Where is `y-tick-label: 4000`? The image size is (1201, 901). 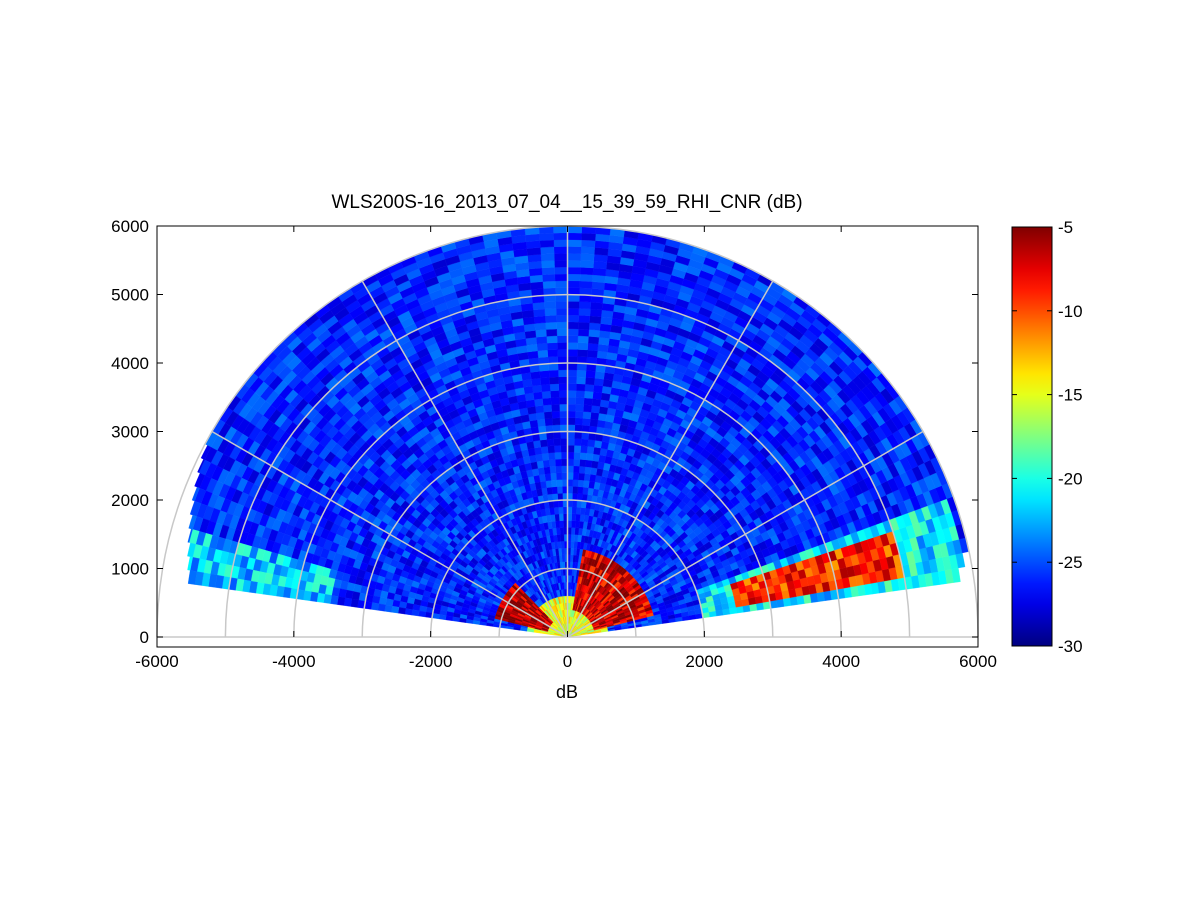
y-tick-label: 4000 is located at coordinates (130, 363).